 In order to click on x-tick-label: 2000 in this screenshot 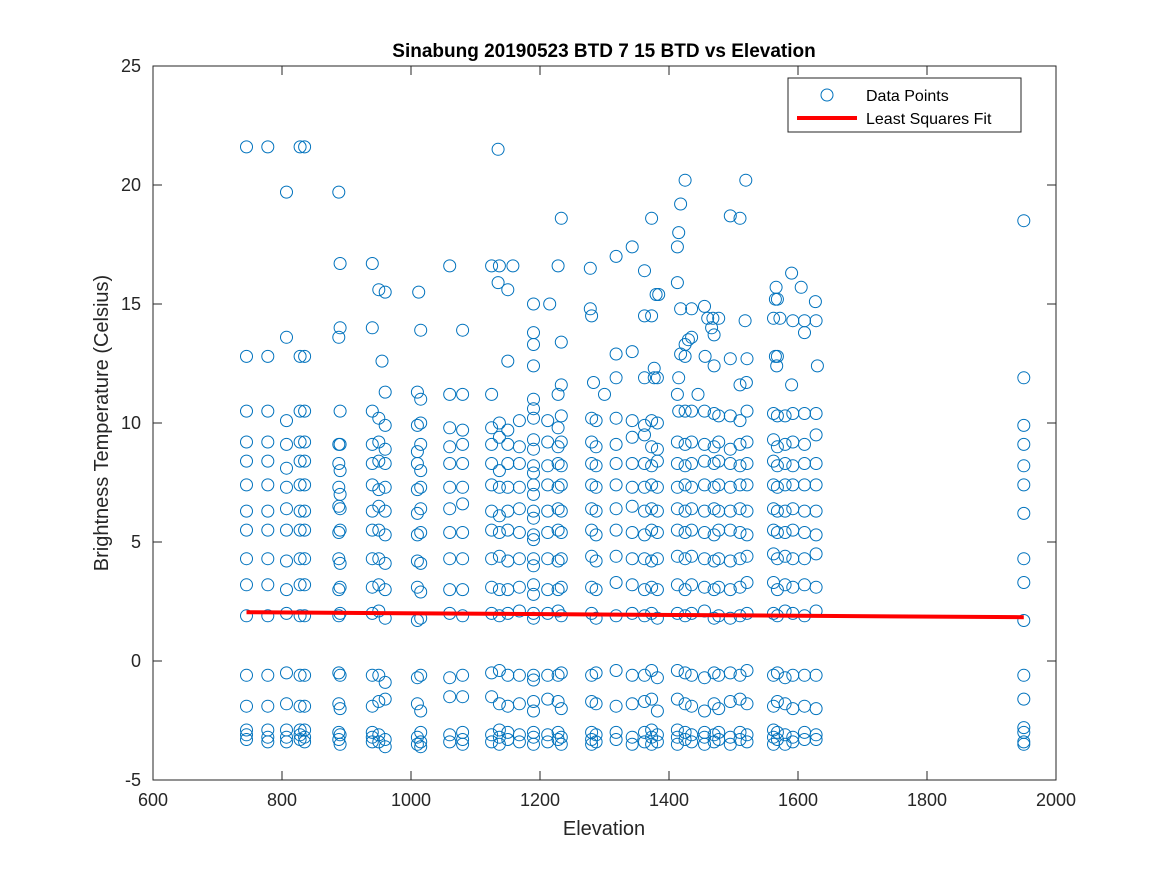, I will do `click(1056, 800)`.